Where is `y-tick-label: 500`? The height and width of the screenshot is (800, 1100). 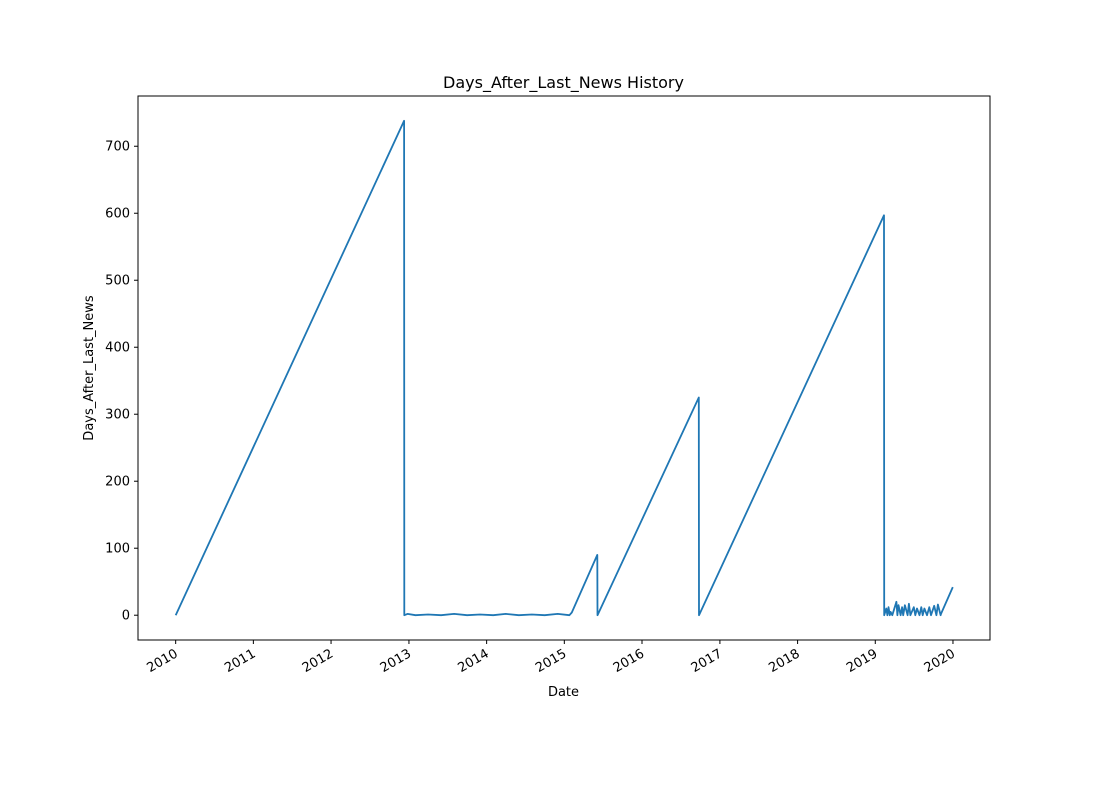
y-tick-label: 500 is located at coordinates (117, 281).